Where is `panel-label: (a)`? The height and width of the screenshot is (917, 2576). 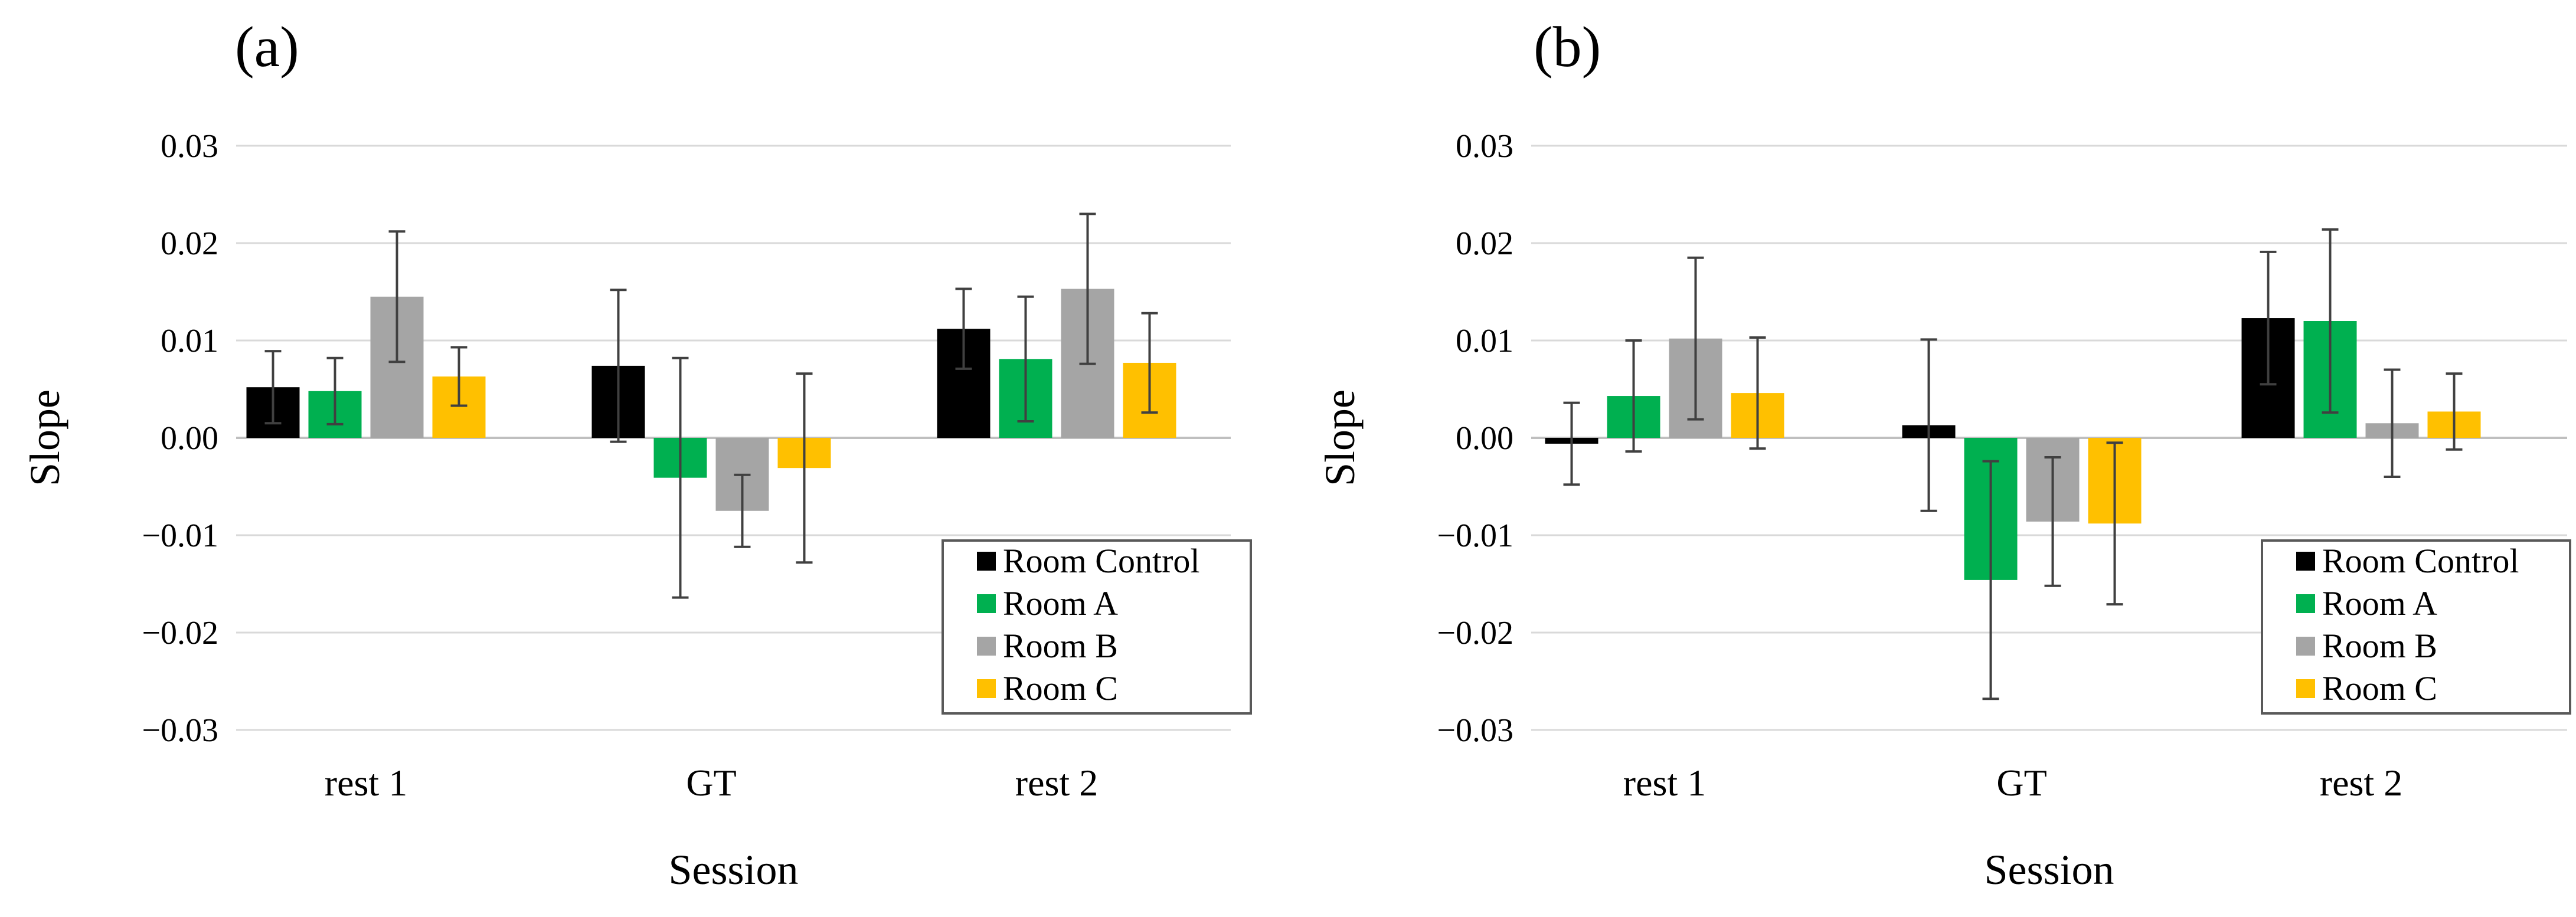
panel-label: (a) is located at coordinates (267, 47).